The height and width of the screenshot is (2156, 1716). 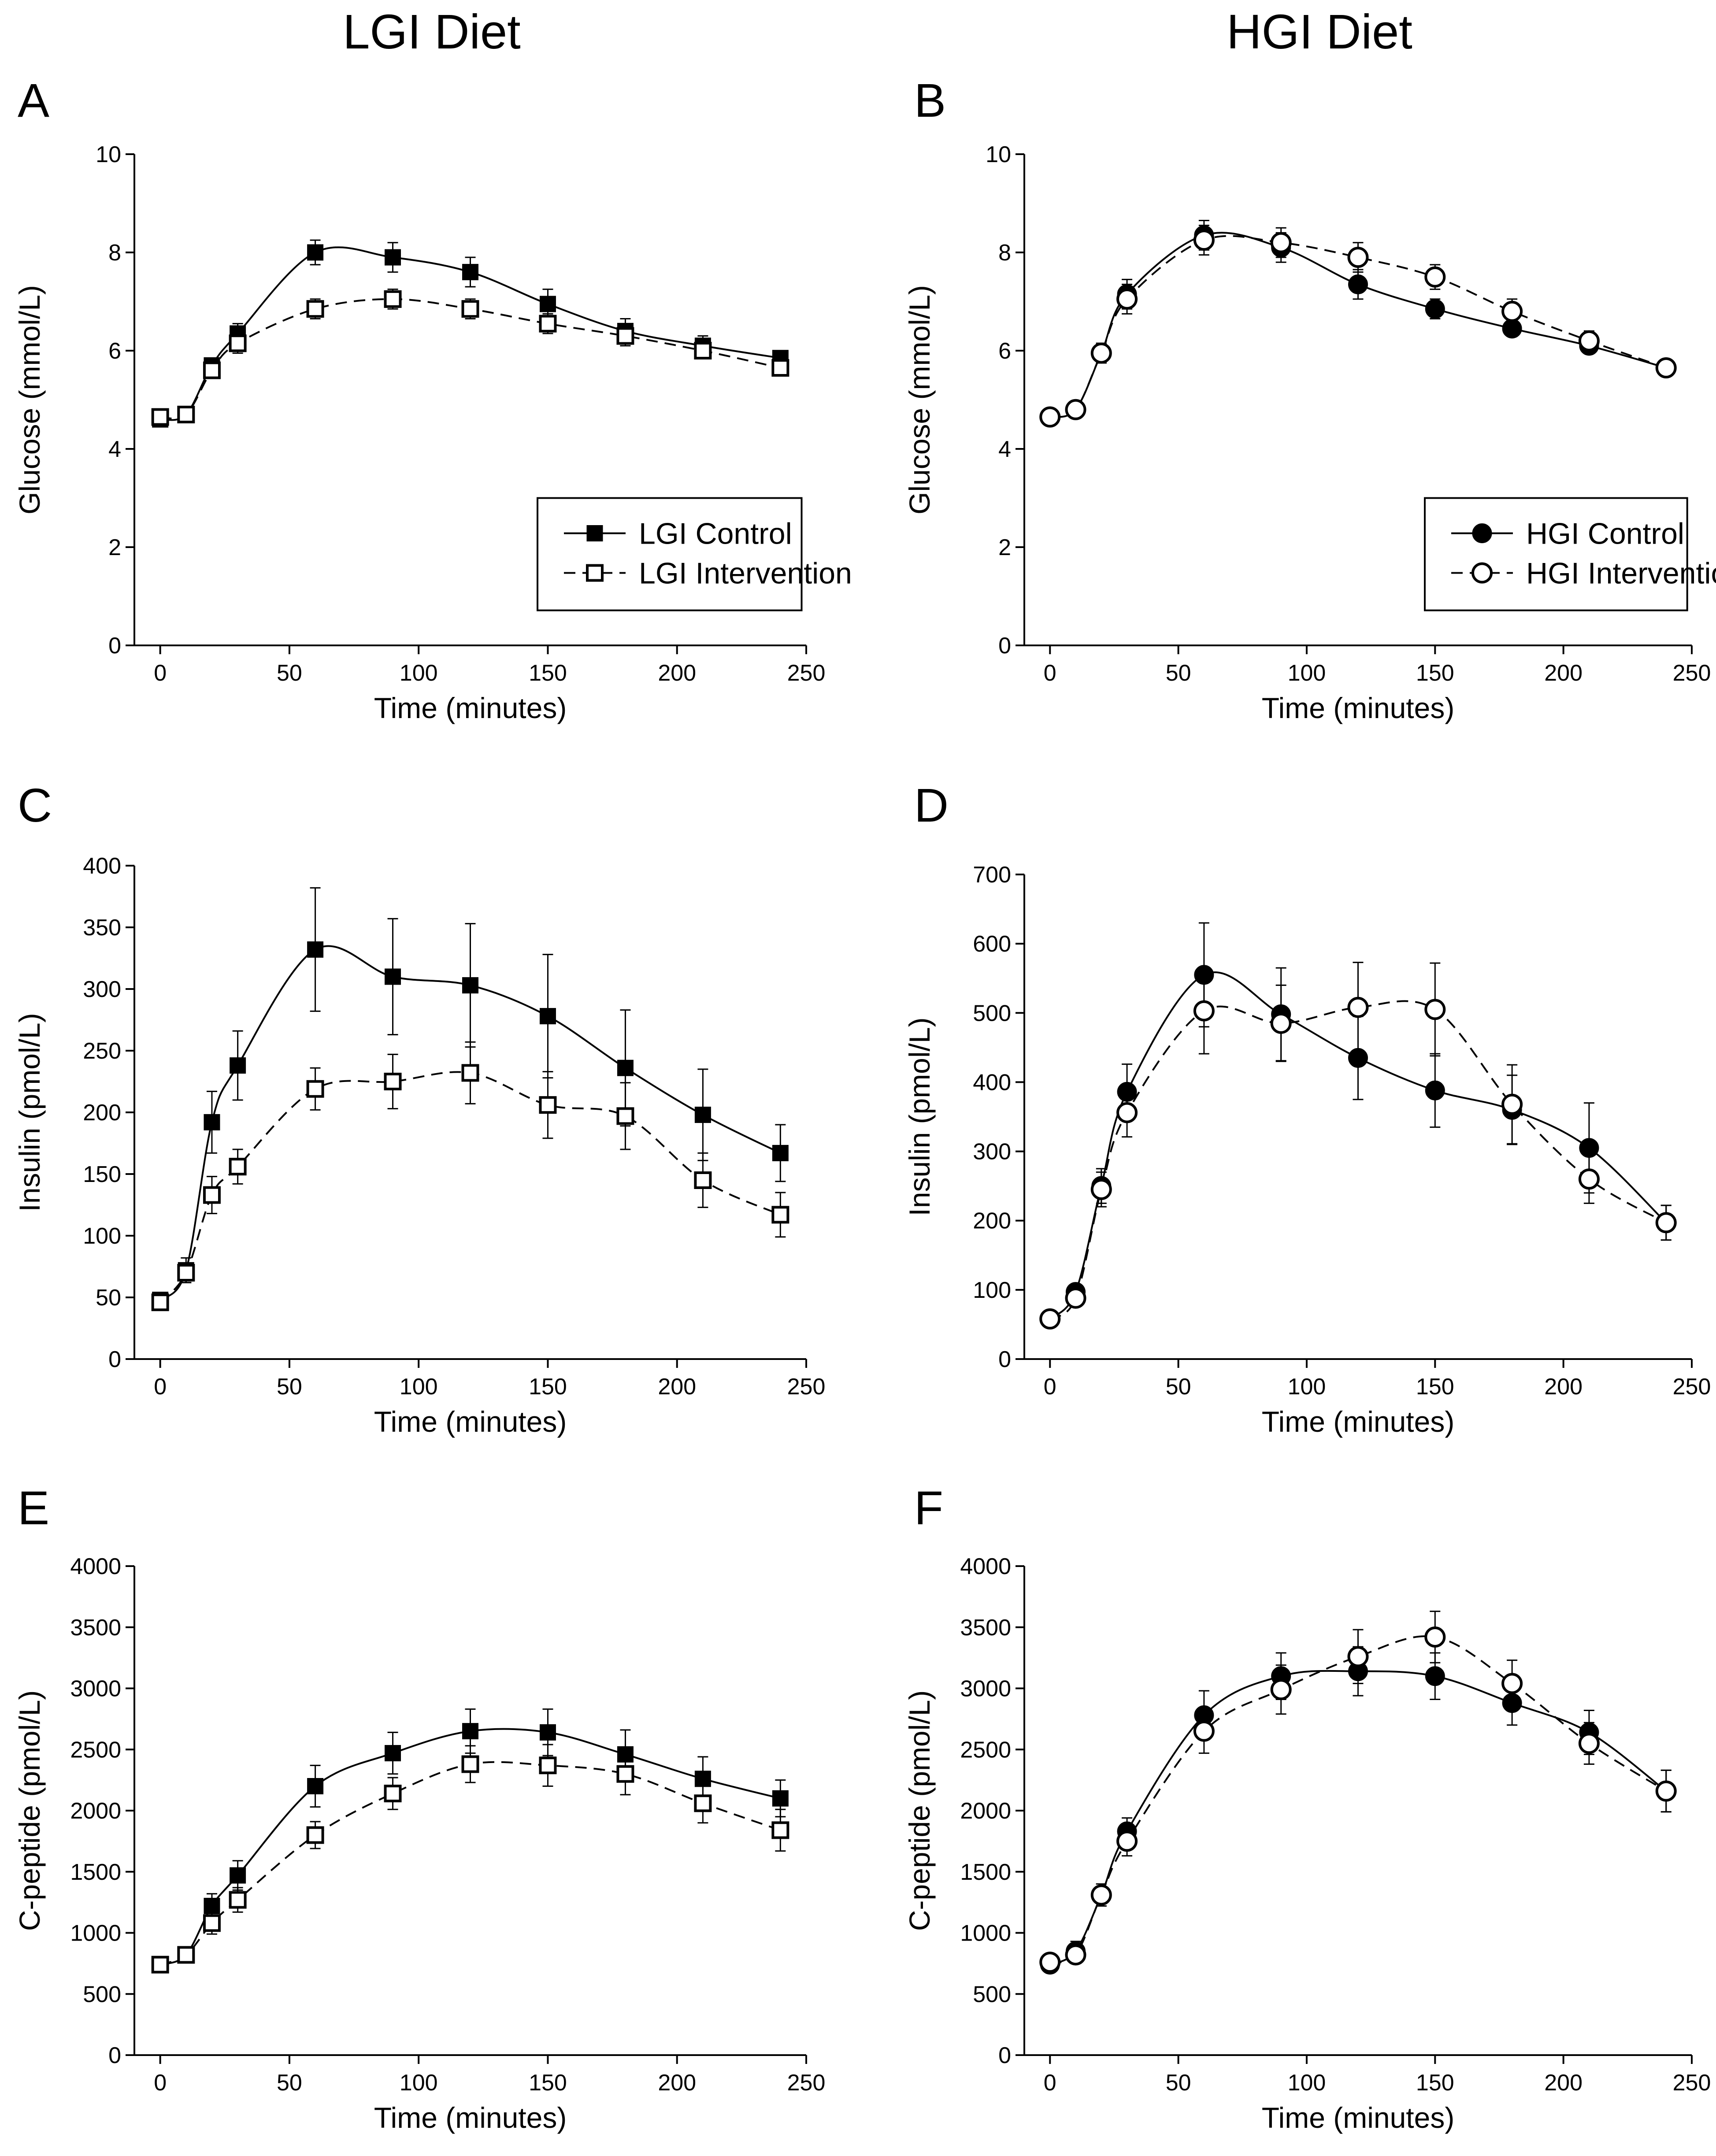 What do you see at coordinates (1005, 351) in the screenshot?
I see `y-tick-label: 6` at bounding box center [1005, 351].